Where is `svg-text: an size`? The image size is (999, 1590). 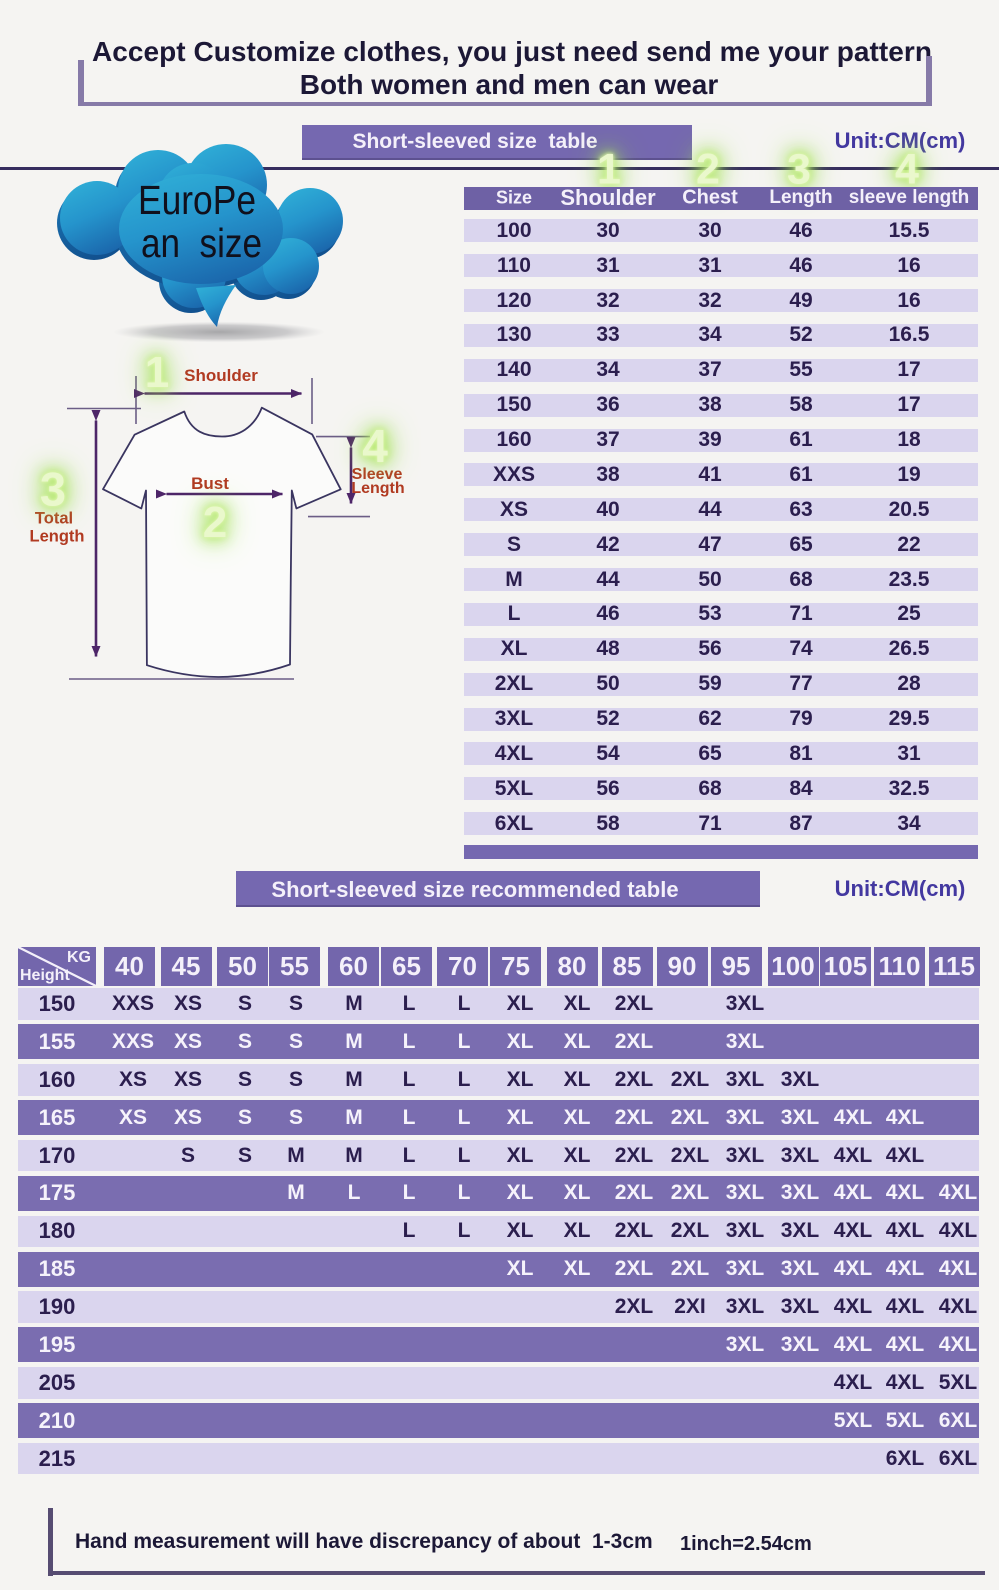
svg-text: an size is located at coordinates (201, 243).